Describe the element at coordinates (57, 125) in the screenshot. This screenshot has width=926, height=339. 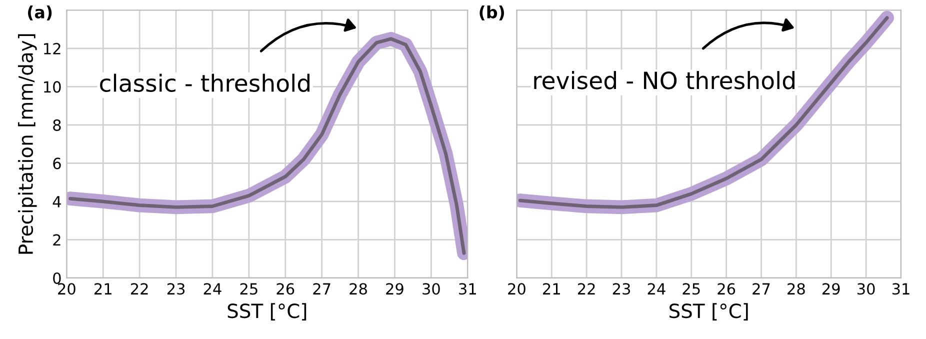
I see `y-tick-label: 8` at that location.